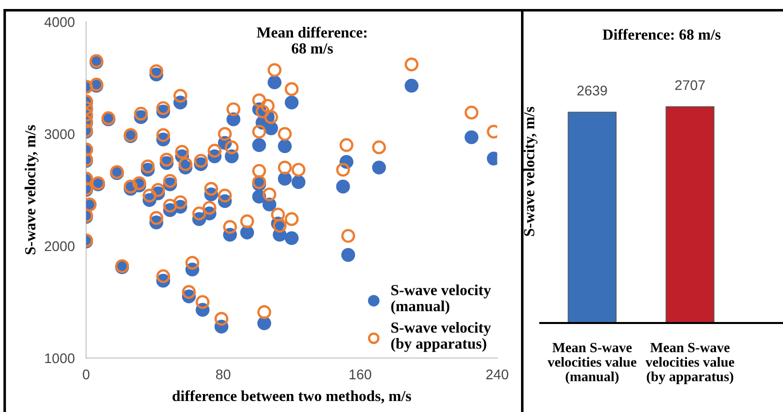  I want to click on x-axis-title: difference between two methods, m/s, so click(292, 397).